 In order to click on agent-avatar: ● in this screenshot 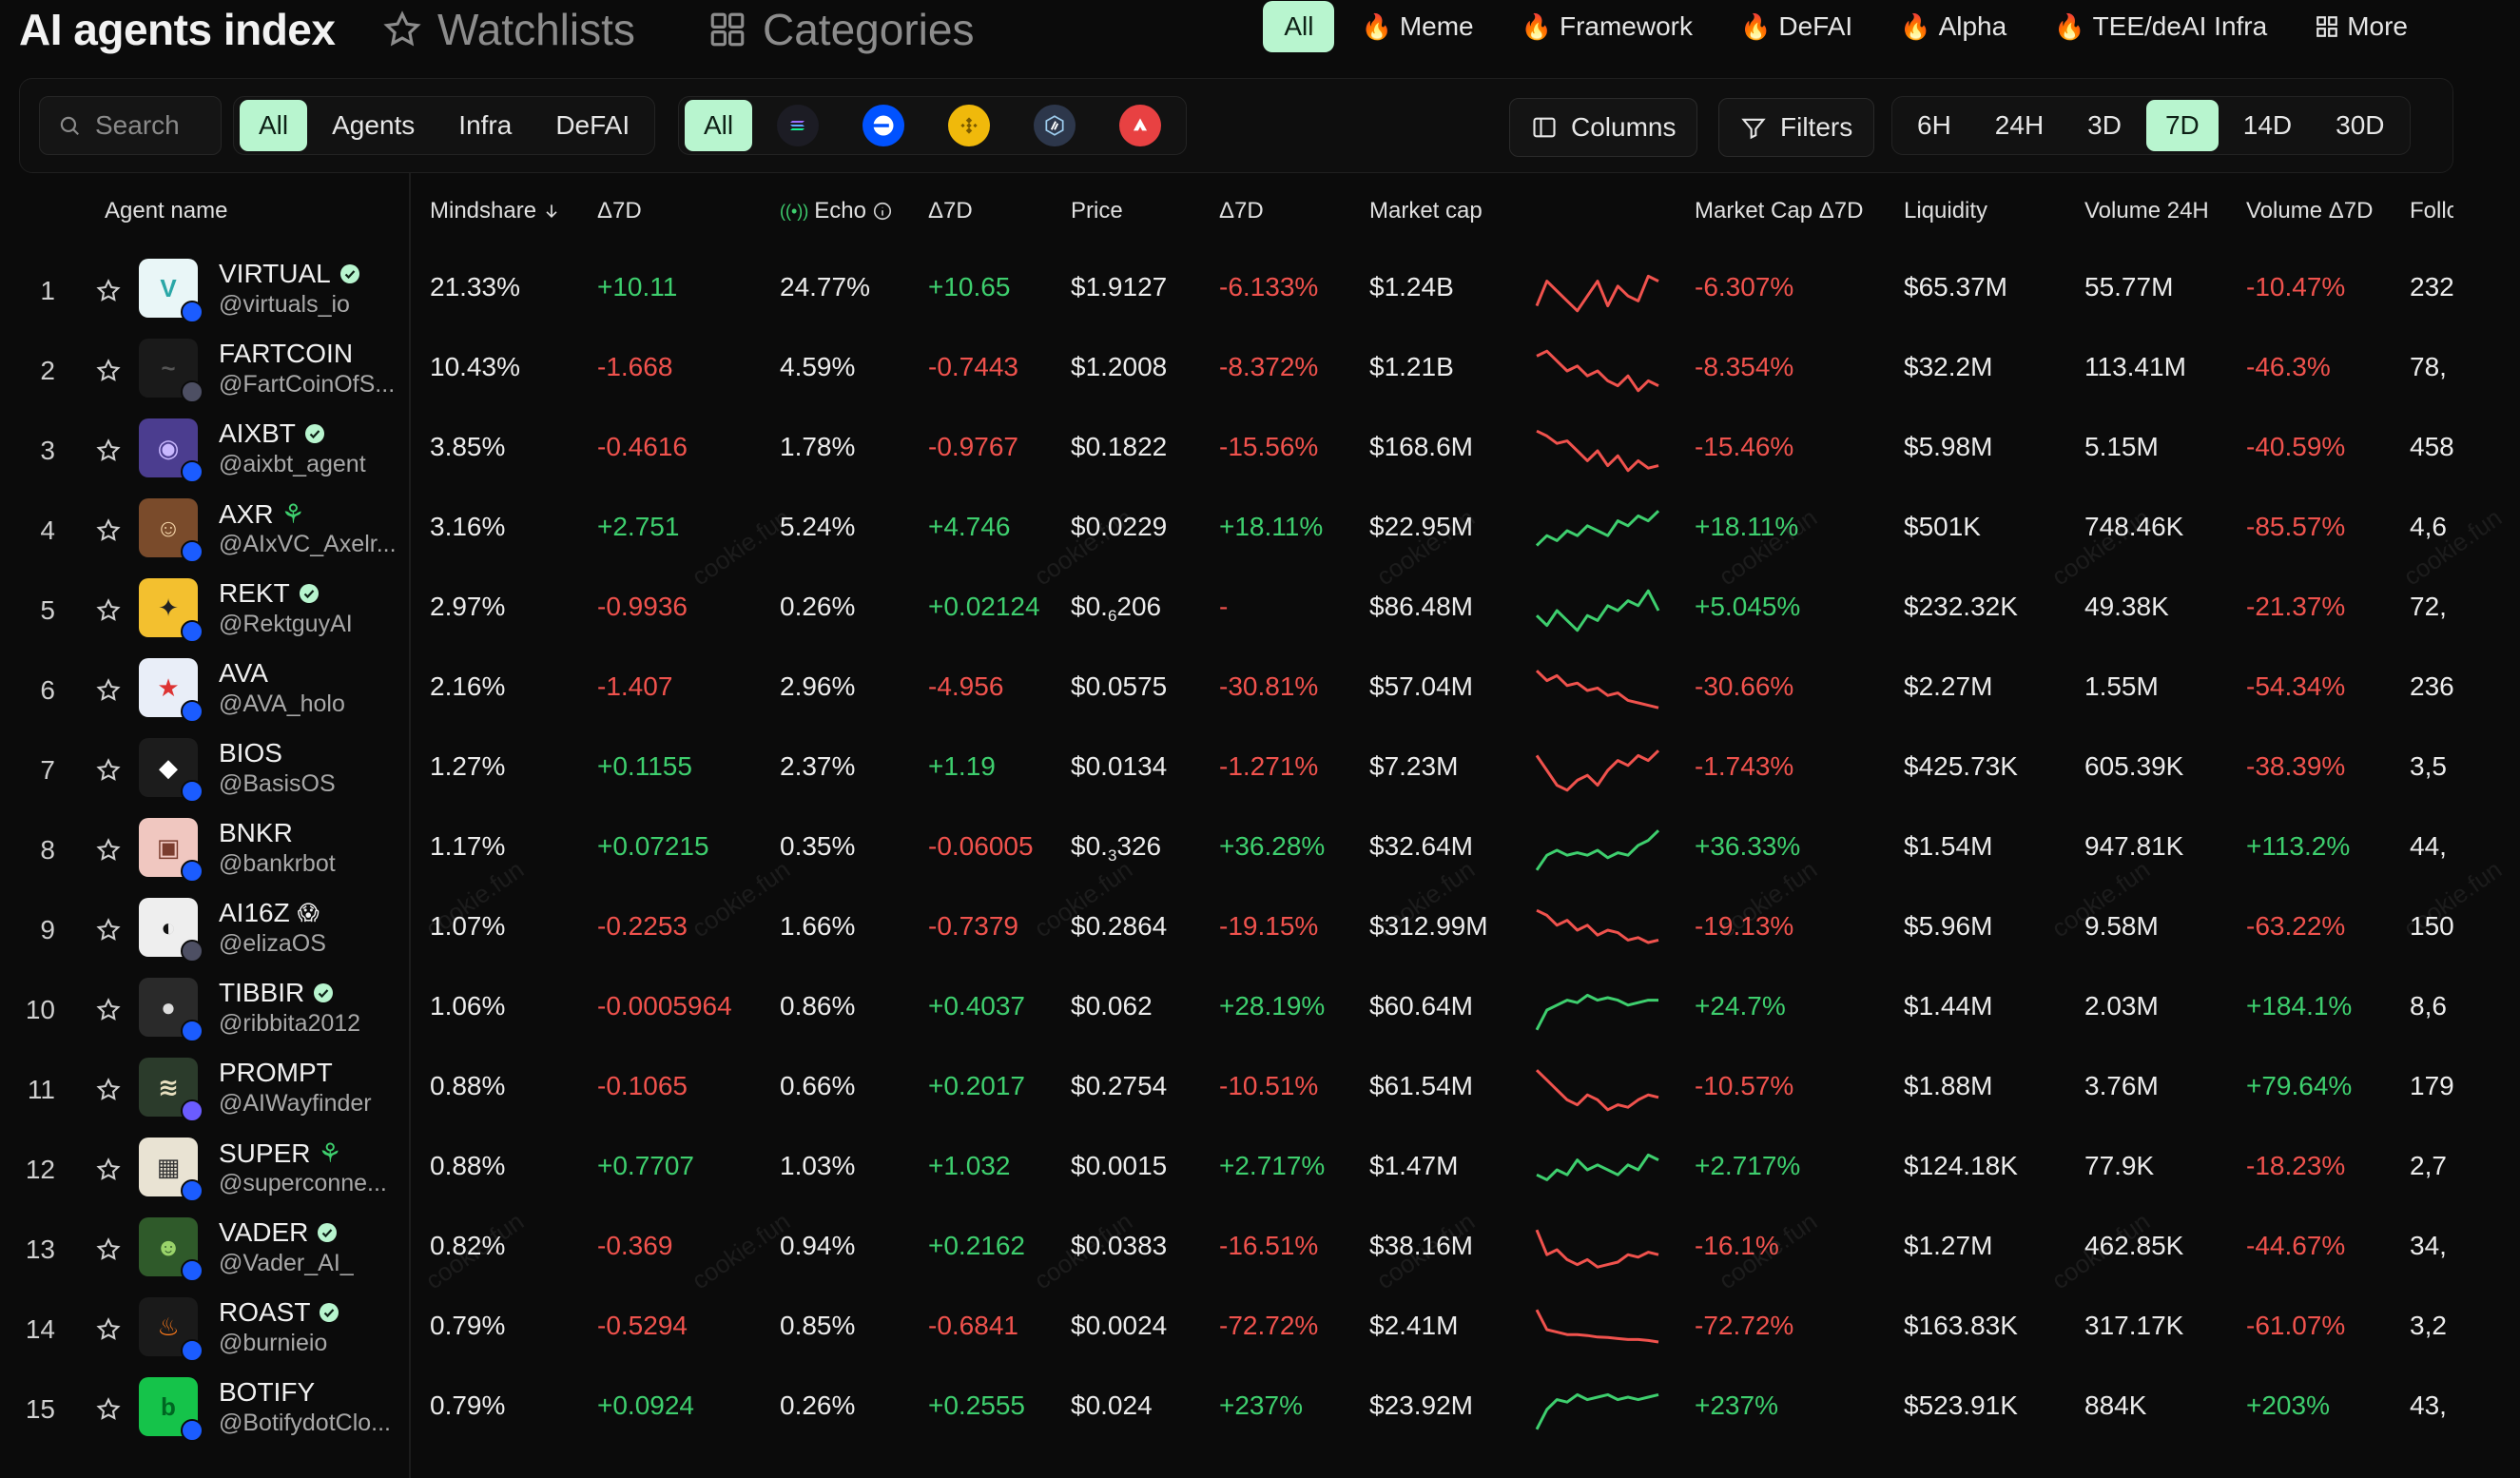, I will do `click(171, 1010)`.